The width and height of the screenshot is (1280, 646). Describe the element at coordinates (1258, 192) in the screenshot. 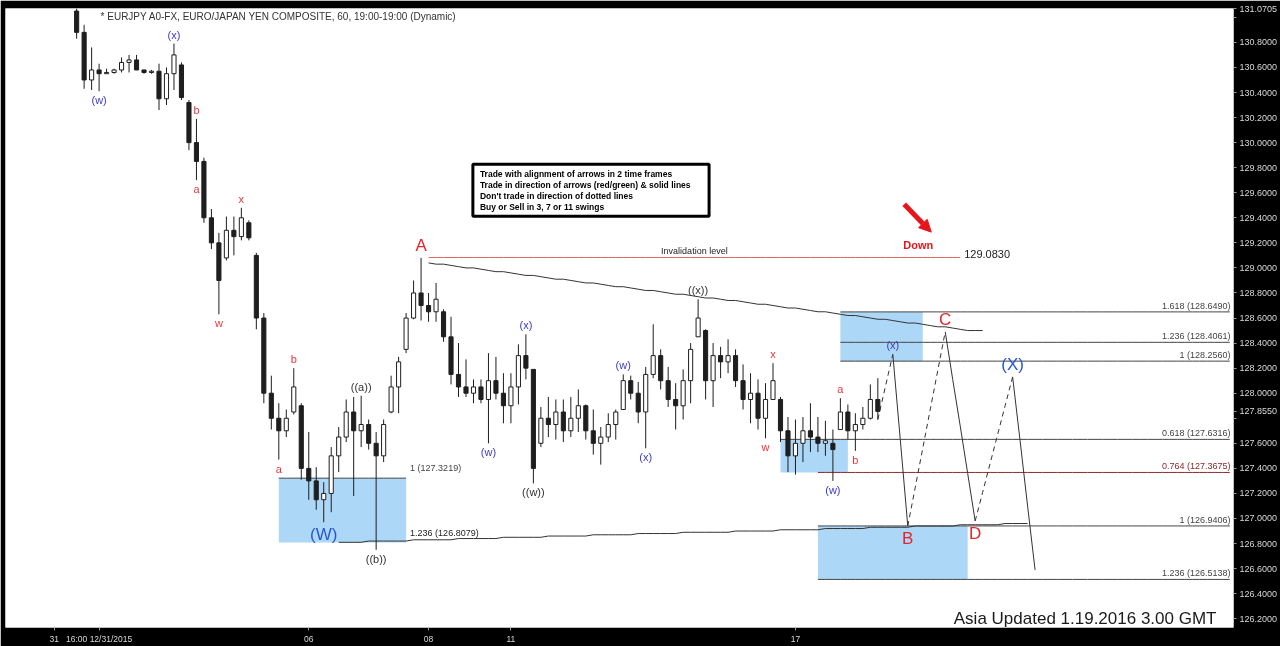

I see `y-tick-label: 129.6000` at that location.